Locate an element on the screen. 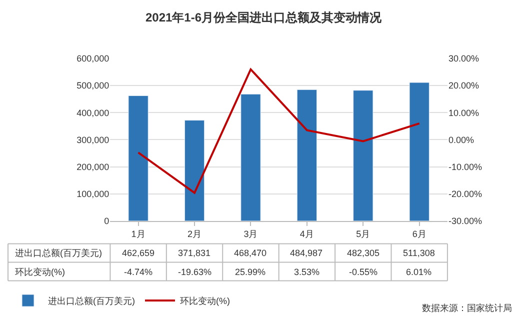 This screenshot has height=328, width=527. y2-tick-label: -10.00% is located at coordinates (465, 167).